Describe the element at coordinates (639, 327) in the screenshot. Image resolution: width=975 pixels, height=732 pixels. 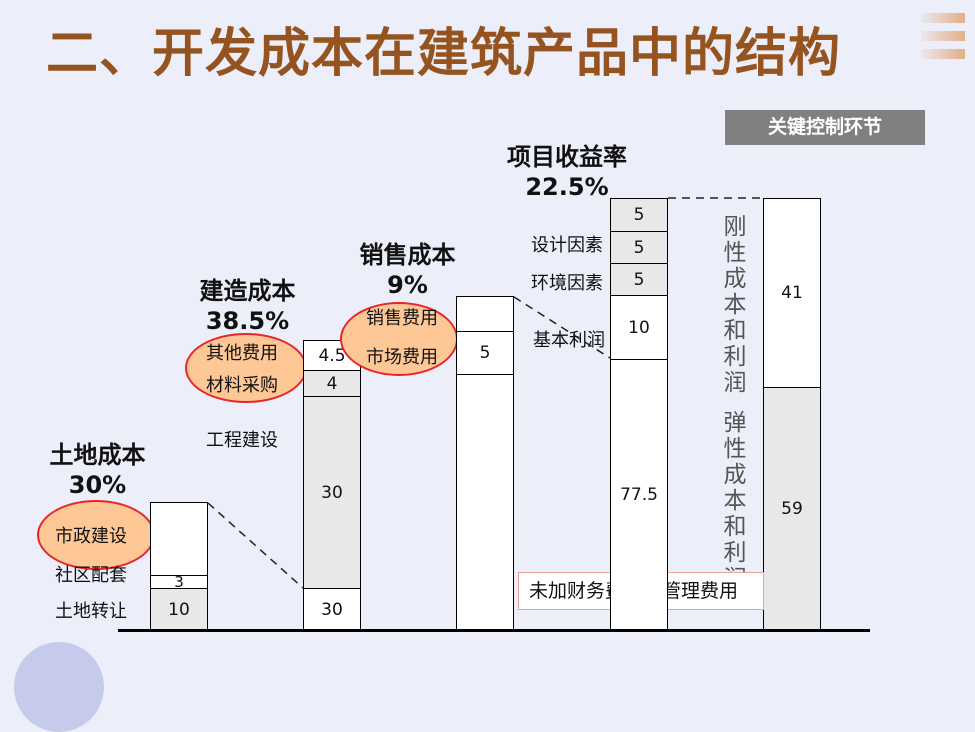
I see `seg-base-profit: 10` at that location.